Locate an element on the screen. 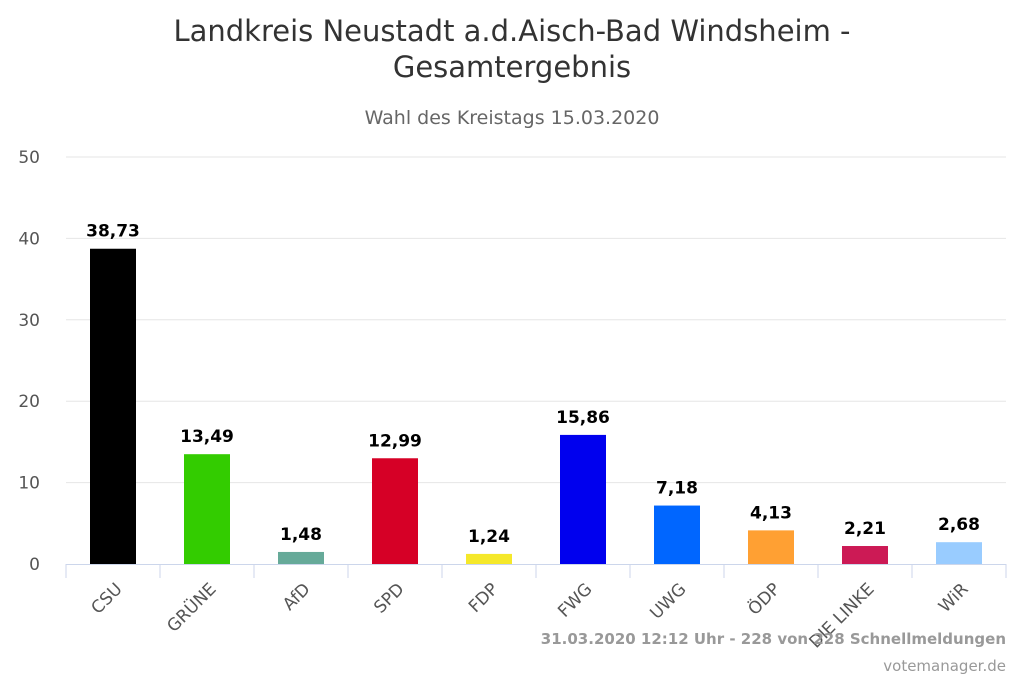 Image resolution: width=1024 pixels, height=683 pixels. bar-fdp is located at coordinates (489, 558).